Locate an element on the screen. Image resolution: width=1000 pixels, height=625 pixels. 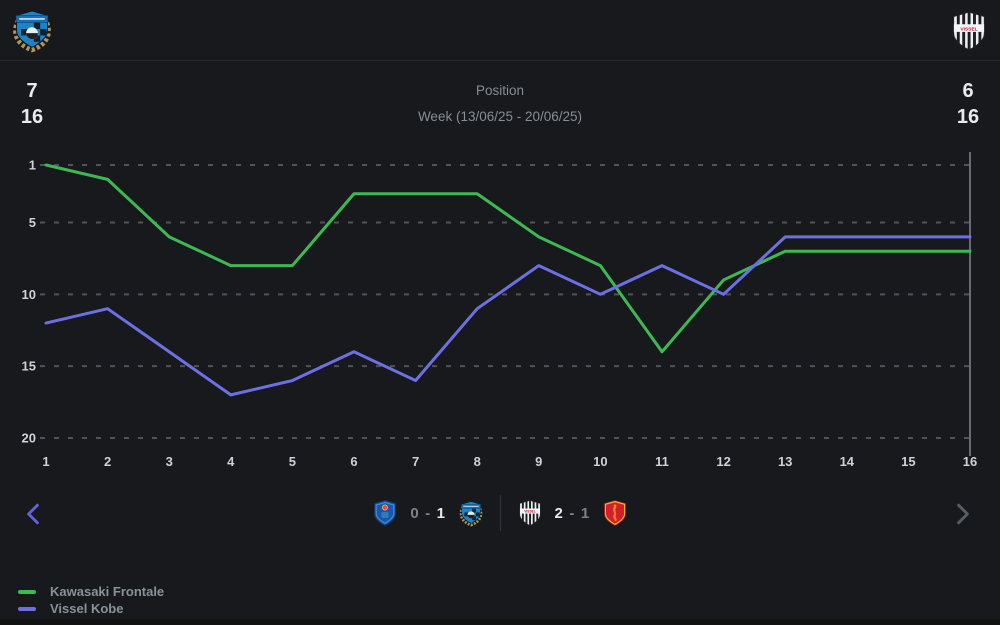
home-team-position: 7 is located at coordinates (32, 91).